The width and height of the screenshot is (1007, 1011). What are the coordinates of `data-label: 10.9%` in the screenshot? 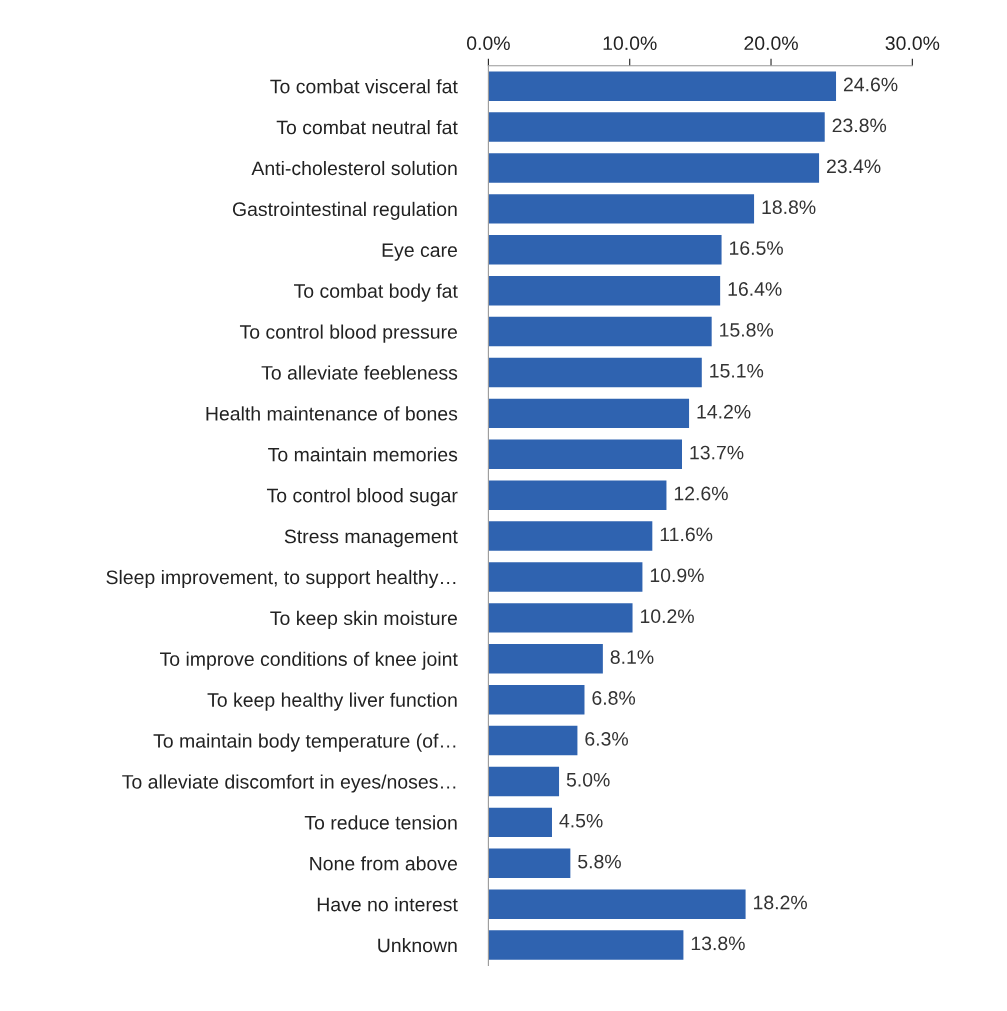 It's located at (677, 575).